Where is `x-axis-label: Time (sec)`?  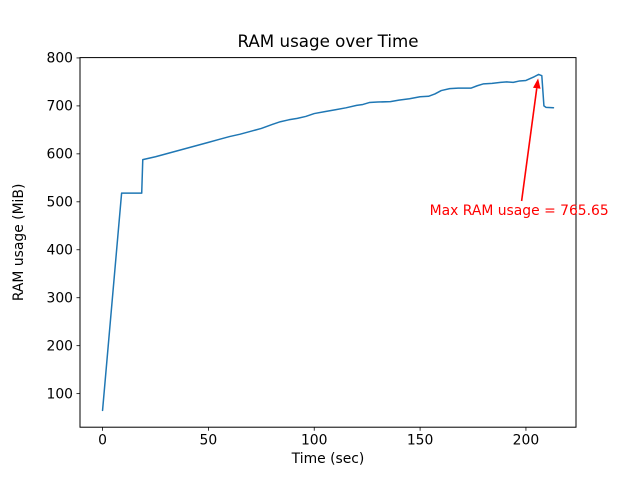 x-axis-label: Time (sec) is located at coordinates (328, 459).